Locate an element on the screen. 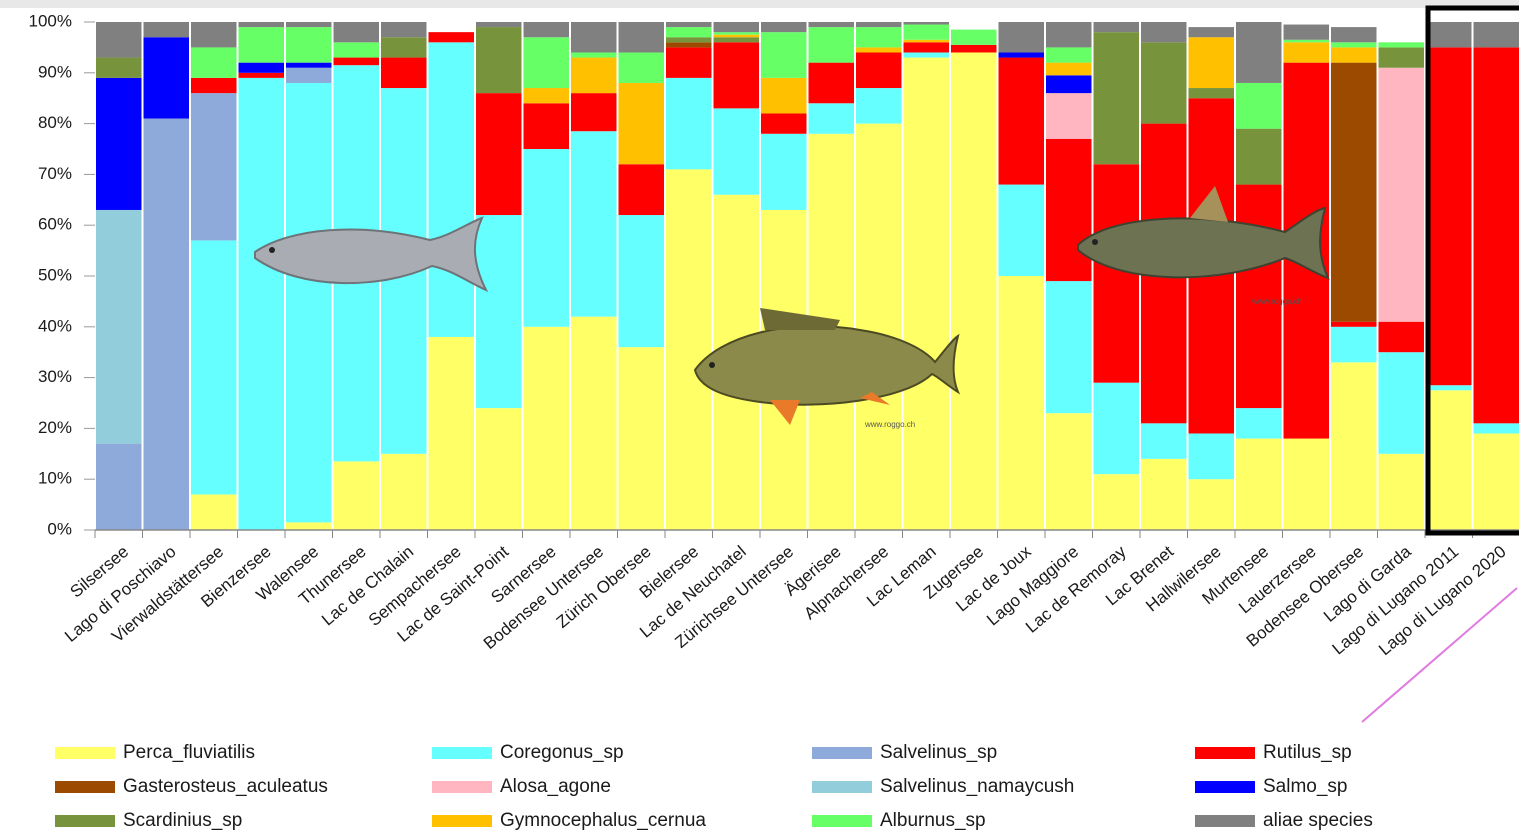  watermark: www.roggo.ch is located at coordinates (1276, 301).